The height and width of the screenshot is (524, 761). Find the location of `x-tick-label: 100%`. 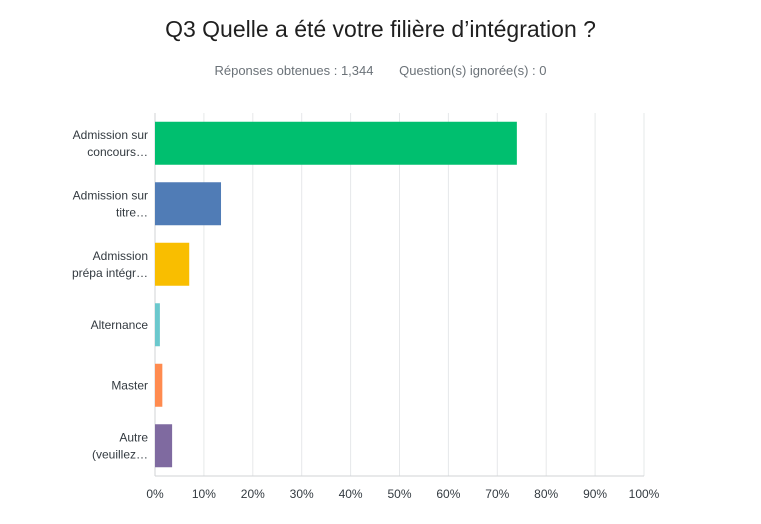

x-tick-label: 100% is located at coordinates (644, 494).